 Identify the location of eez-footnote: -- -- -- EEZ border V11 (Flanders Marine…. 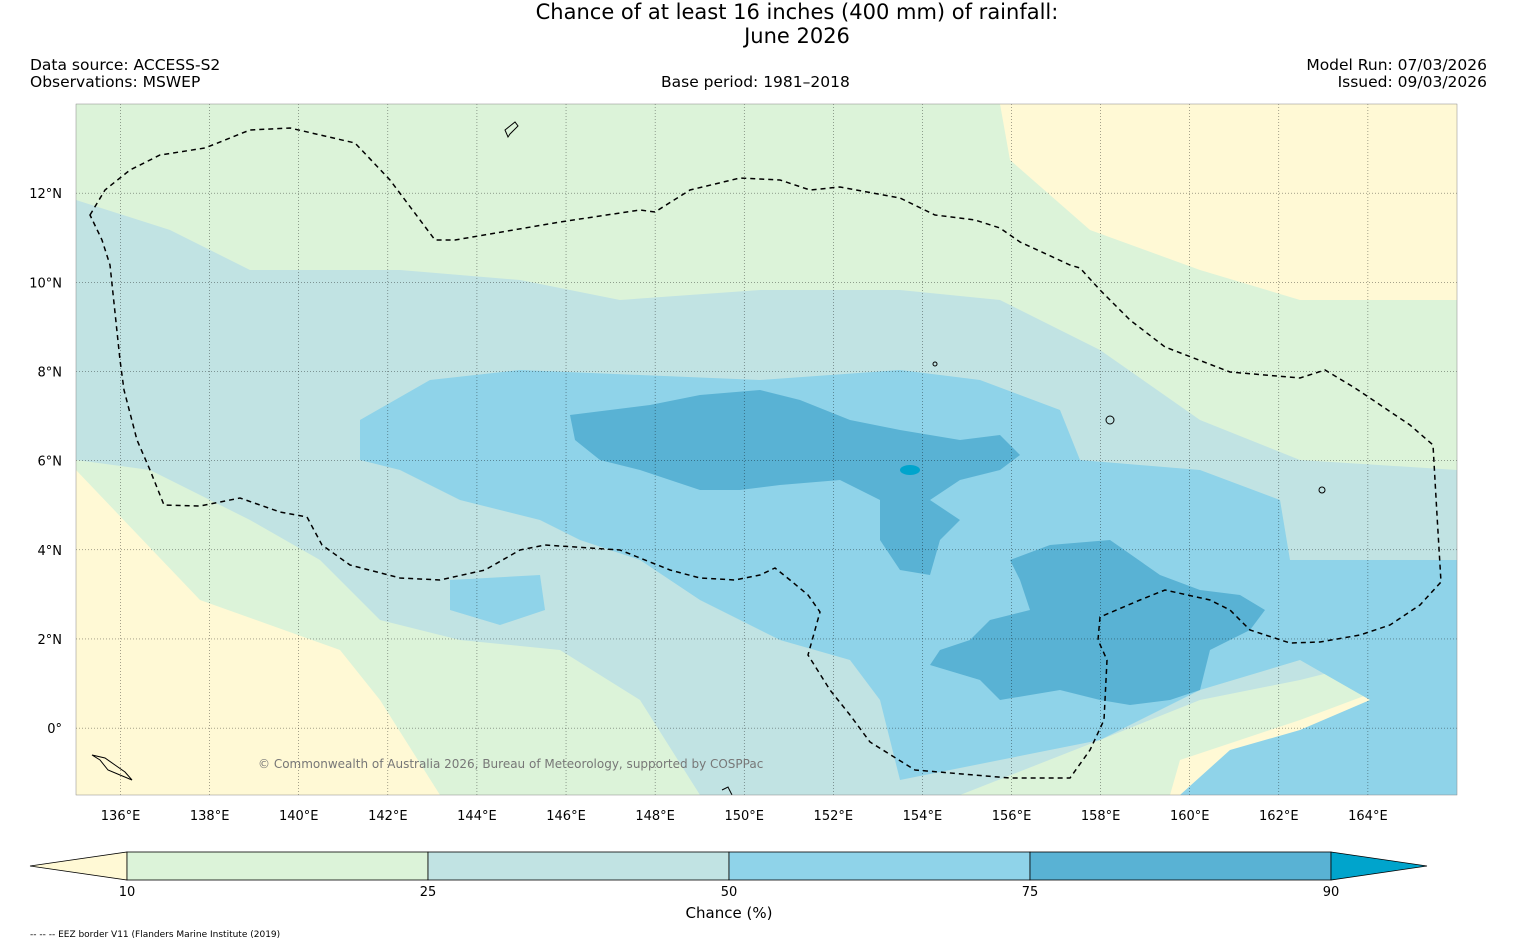
(155, 935).